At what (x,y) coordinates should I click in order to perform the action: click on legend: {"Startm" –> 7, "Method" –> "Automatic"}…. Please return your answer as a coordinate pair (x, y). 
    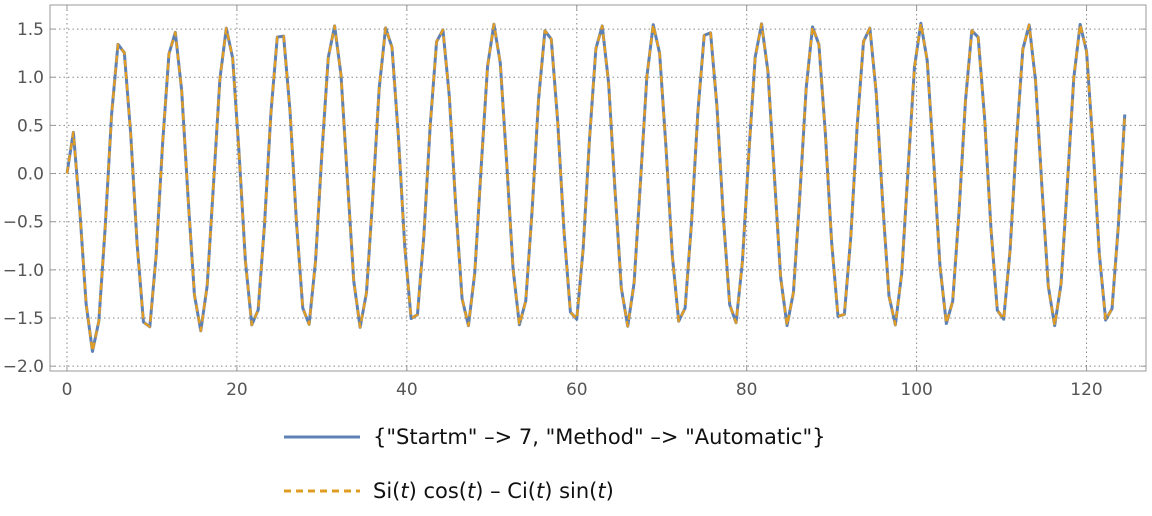
    Looking at the image, I should click on (555, 464).